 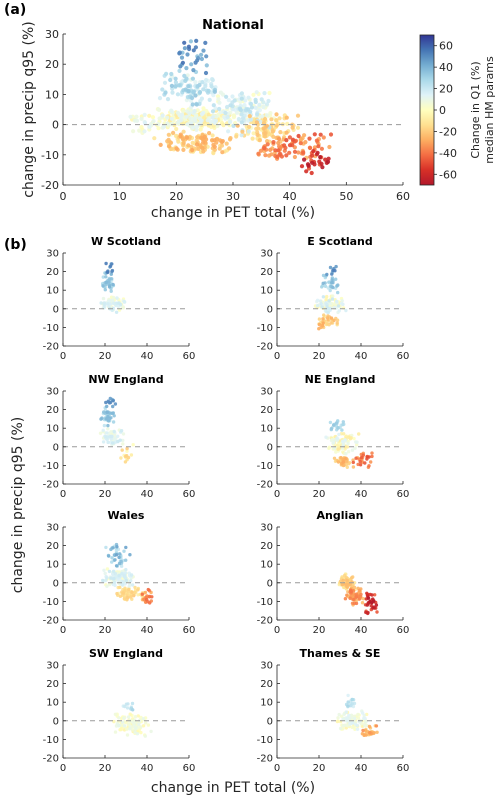 What do you see at coordinates (189, 630) in the screenshot?
I see `x-tick-label: 60` at bounding box center [189, 630].